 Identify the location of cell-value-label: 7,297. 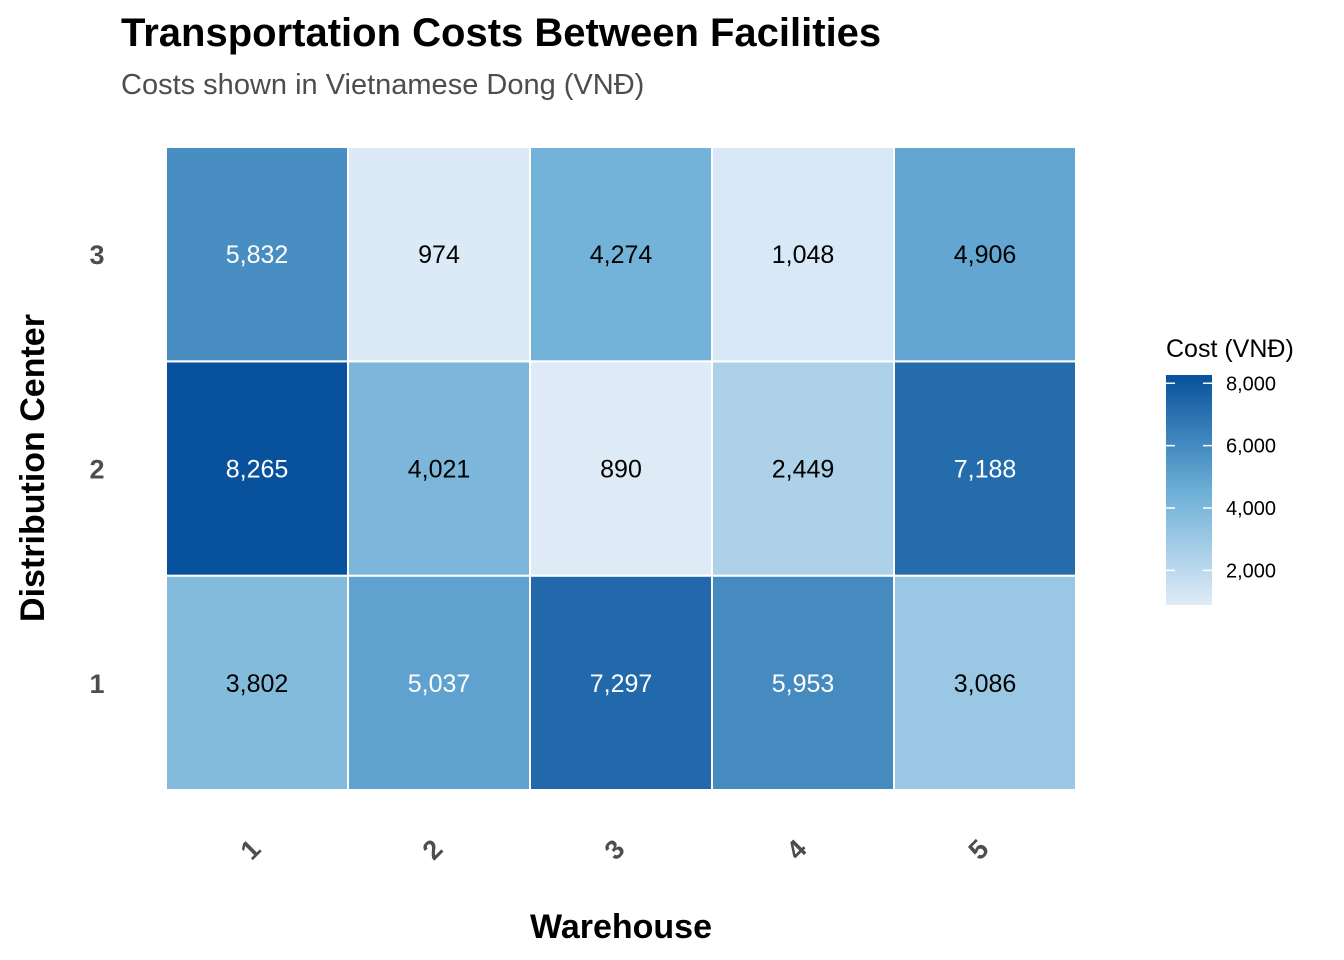
(621, 684).